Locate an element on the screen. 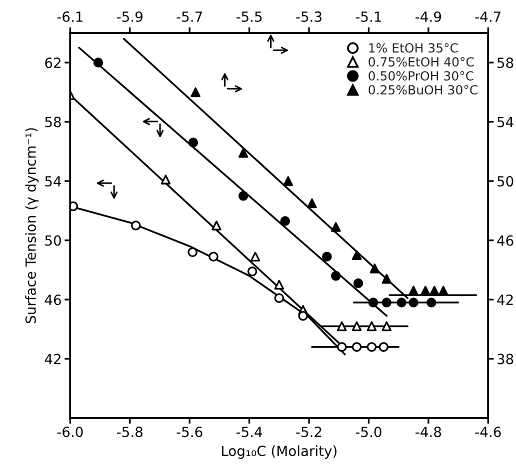 This screenshot has height=464, width=516. x2-tick-label: -5.9 is located at coordinates (129, 16).